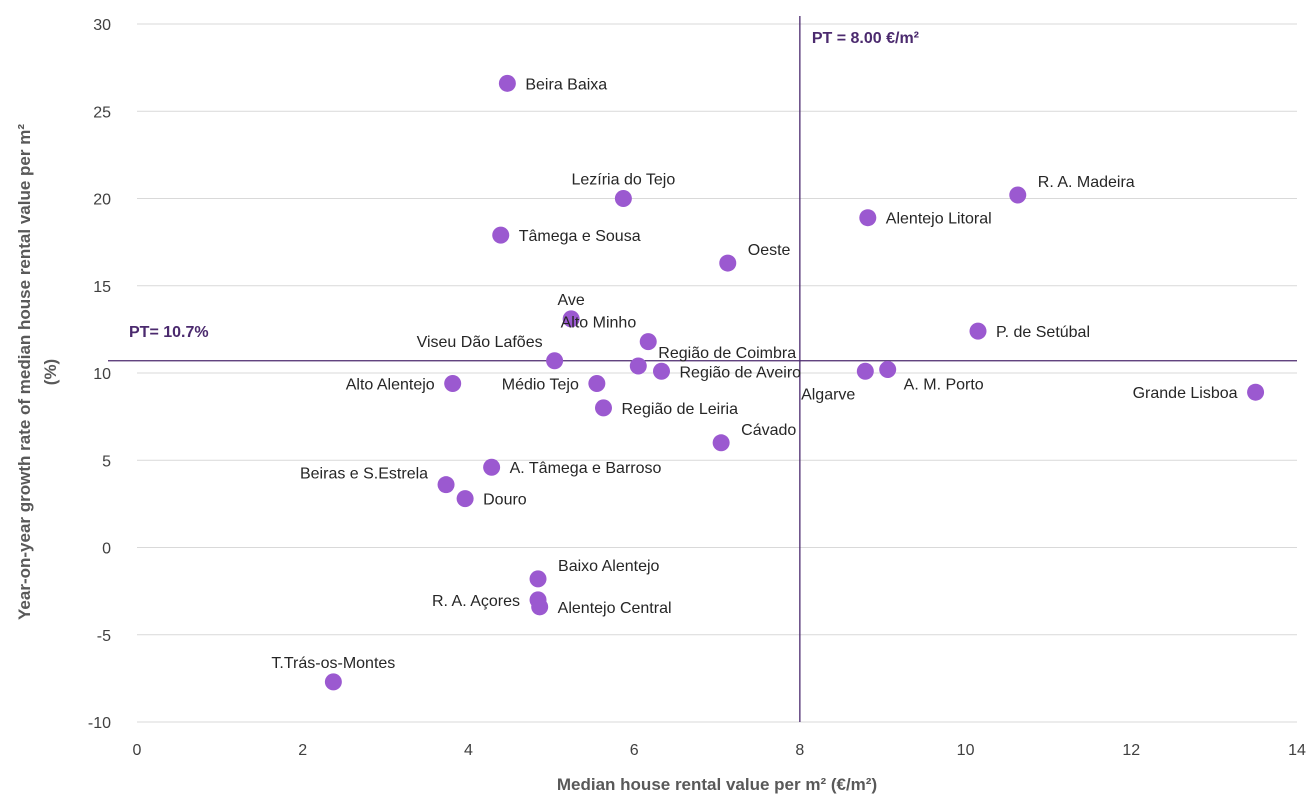  What do you see at coordinates (137, 750) in the screenshot?
I see `x-tick-label: 0` at bounding box center [137, 750].